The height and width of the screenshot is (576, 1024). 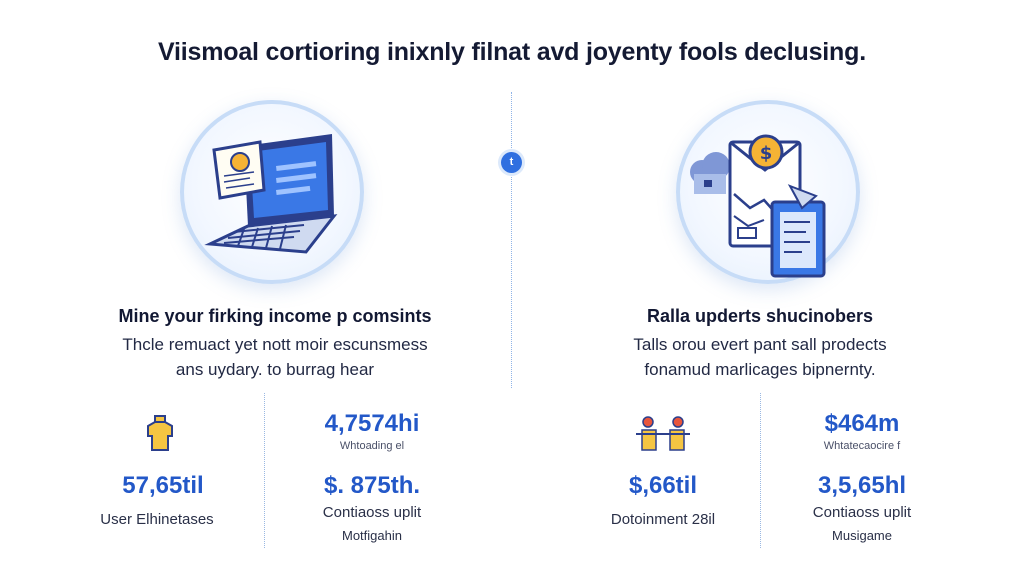 What do you see at coordinates (511, 240) in the screenshot?
I see `center-divider` at bounding box center [511, 240].